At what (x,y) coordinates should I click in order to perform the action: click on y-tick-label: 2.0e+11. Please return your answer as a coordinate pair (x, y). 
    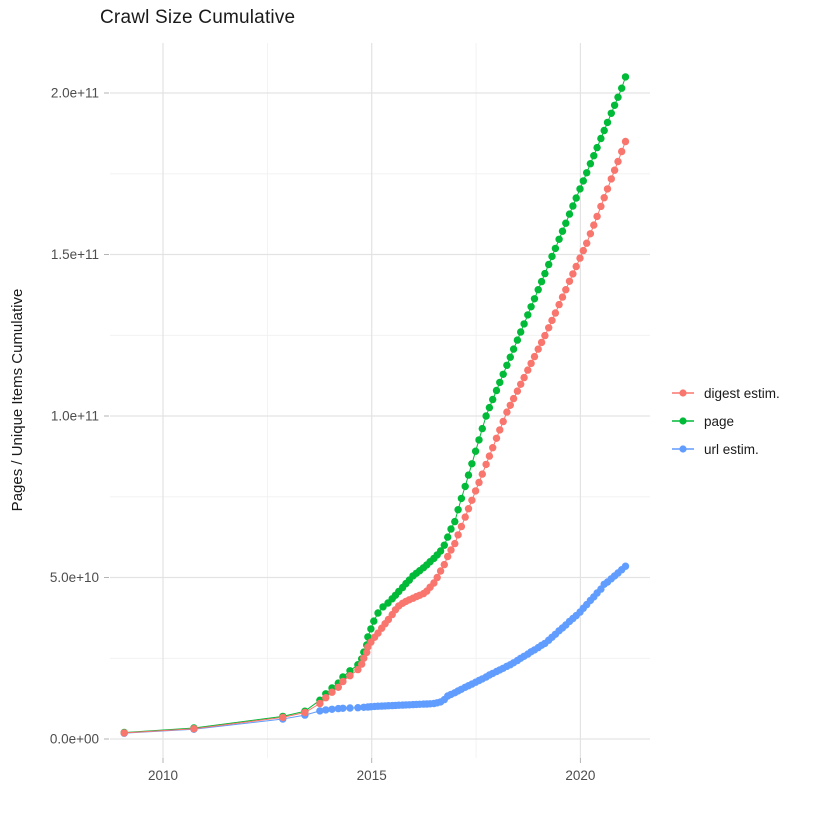
    Looking at the image, I should click on (75, 93).